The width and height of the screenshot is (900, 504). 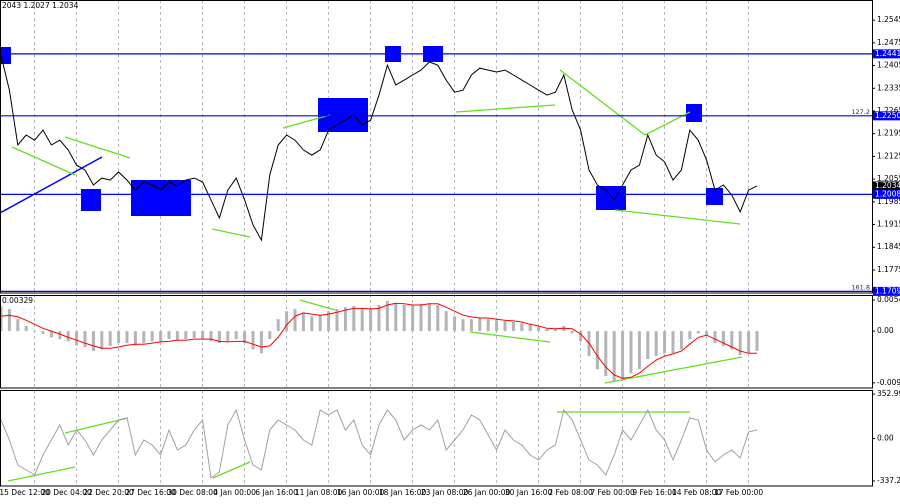 What do you see at coordinates (888, 65) in the screenshot?
I see `y-tick-label: 1.2405` at bounding box center [888, 65].